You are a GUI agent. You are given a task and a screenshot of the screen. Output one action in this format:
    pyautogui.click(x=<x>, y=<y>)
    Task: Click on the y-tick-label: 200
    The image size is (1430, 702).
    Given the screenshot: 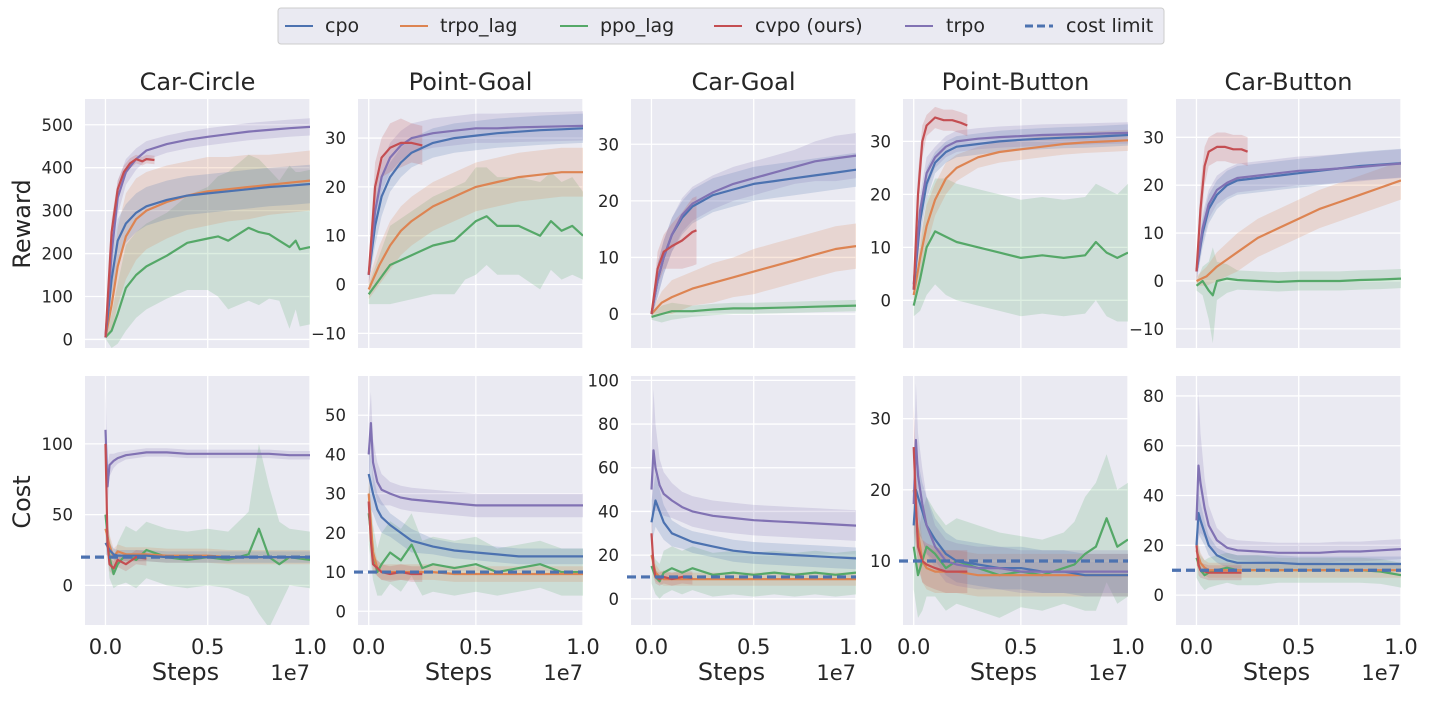 What is the action you would take?
    pyautogui.click(x=58, y=254)
    